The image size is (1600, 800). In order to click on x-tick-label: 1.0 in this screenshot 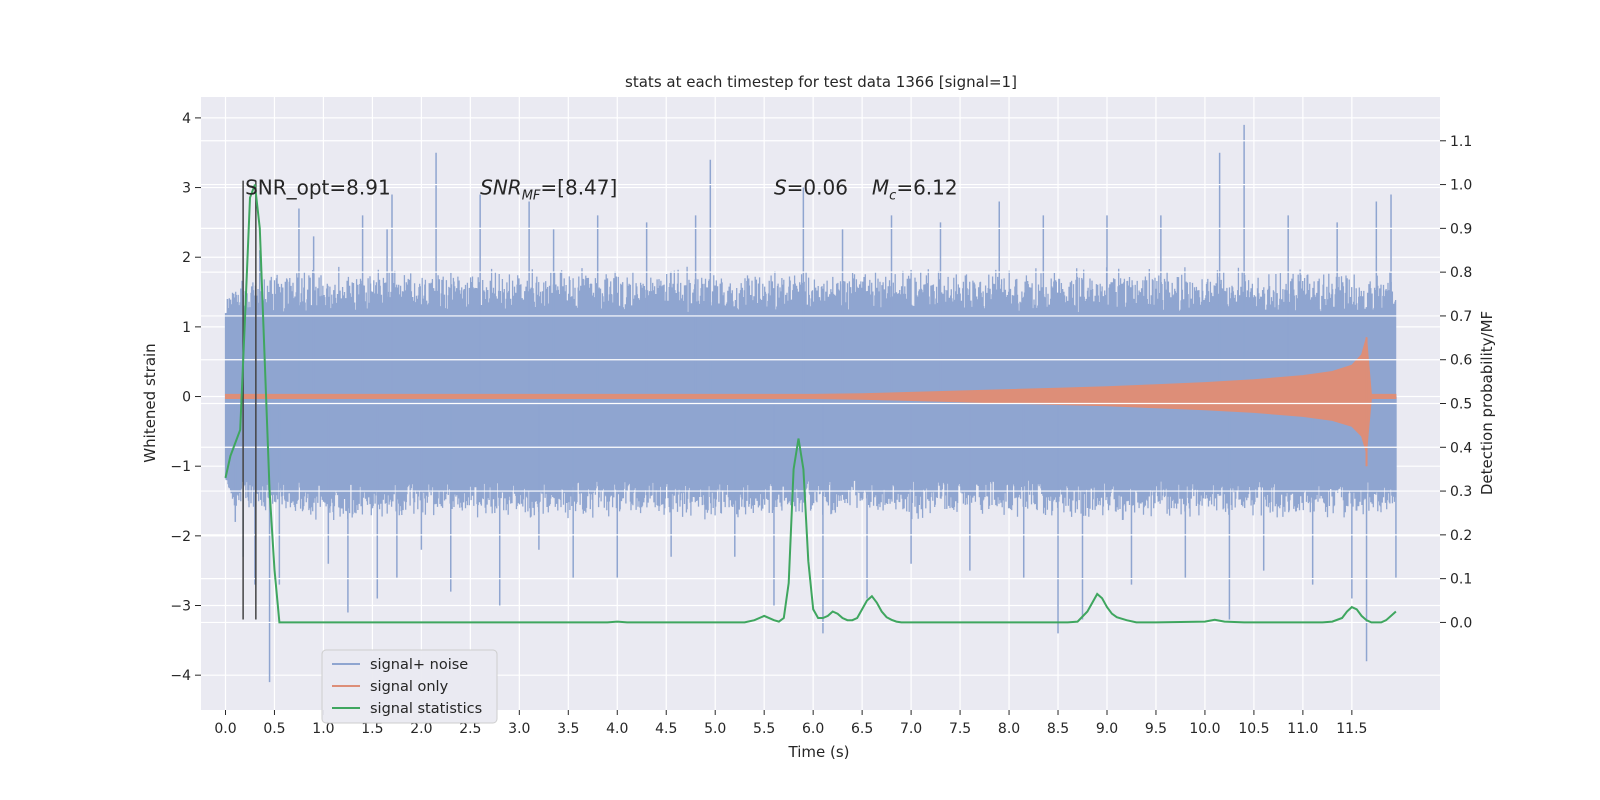, I will do `click(323, 729)`.